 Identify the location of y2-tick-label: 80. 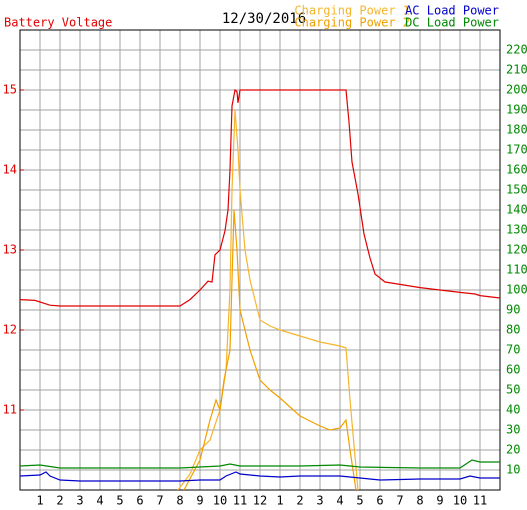
(513, 330).